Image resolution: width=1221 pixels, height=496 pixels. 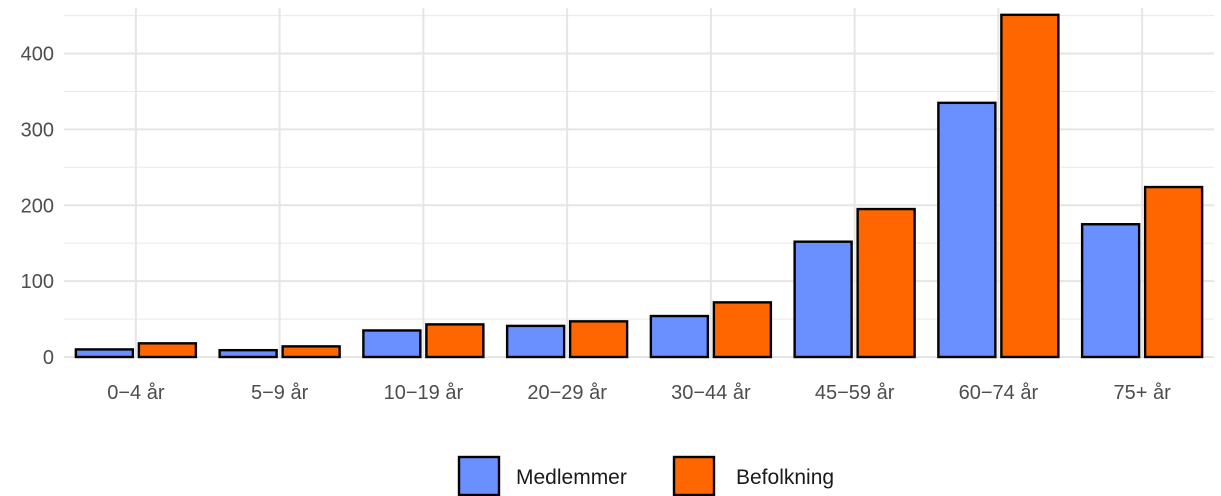 I want to click on x-tick-label: 20−29 år, so click(x=567, y=393).